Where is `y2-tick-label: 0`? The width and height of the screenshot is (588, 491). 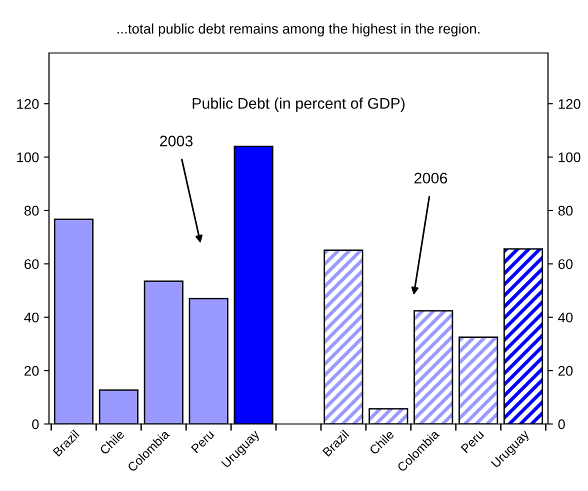 y2-tick-label: 0 is located at coordinates (561, 424).